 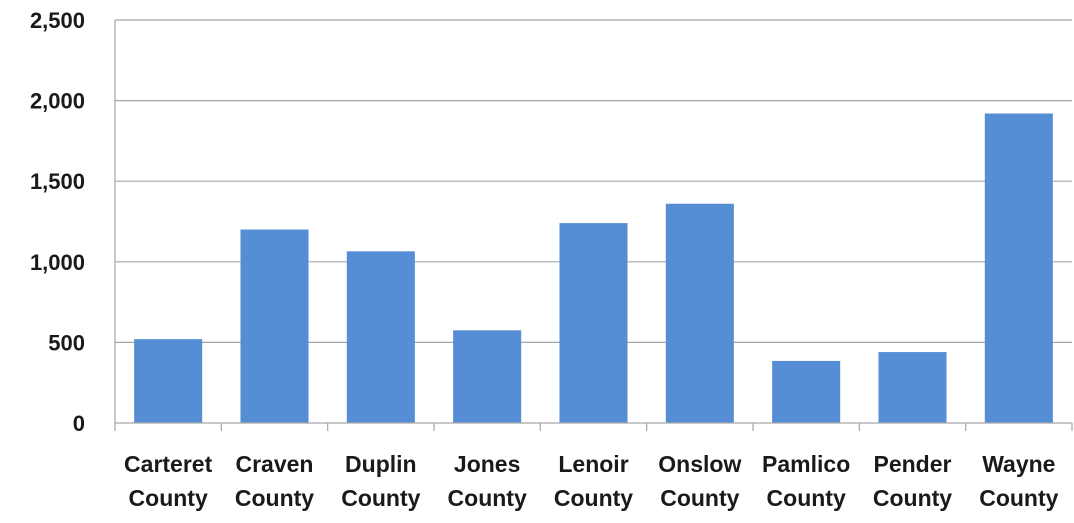 I want to click on x-tick-label: Pender County, so click(x=912, y=481).